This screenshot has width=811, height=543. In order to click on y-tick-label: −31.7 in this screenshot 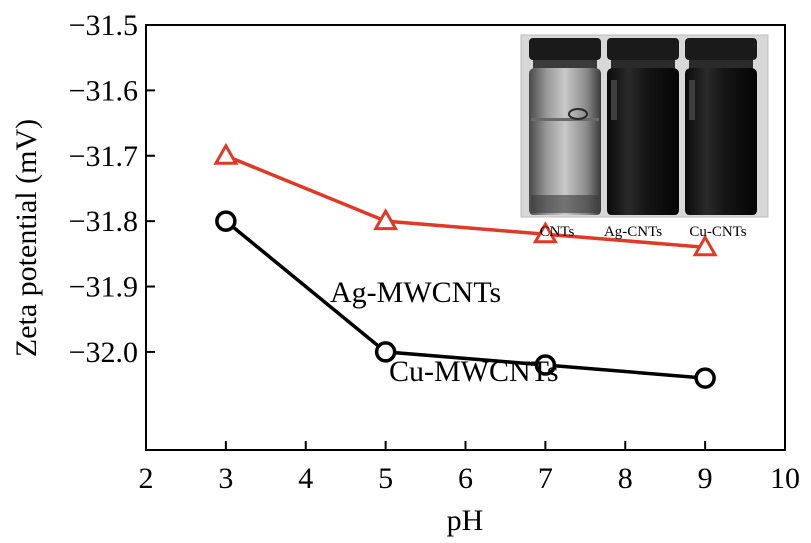, I will do `click(103, 156)`.